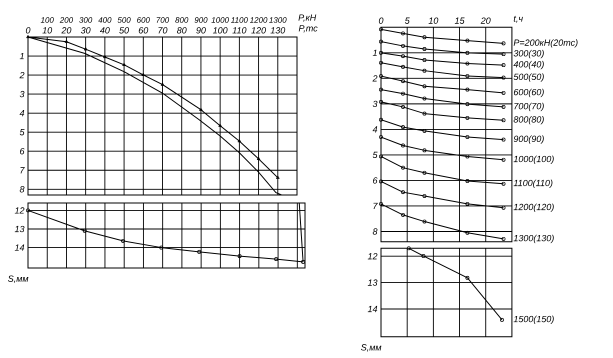 This screenshot has height=358, width=613. I want to click on x-tick-label: 5, so click(407, 21).